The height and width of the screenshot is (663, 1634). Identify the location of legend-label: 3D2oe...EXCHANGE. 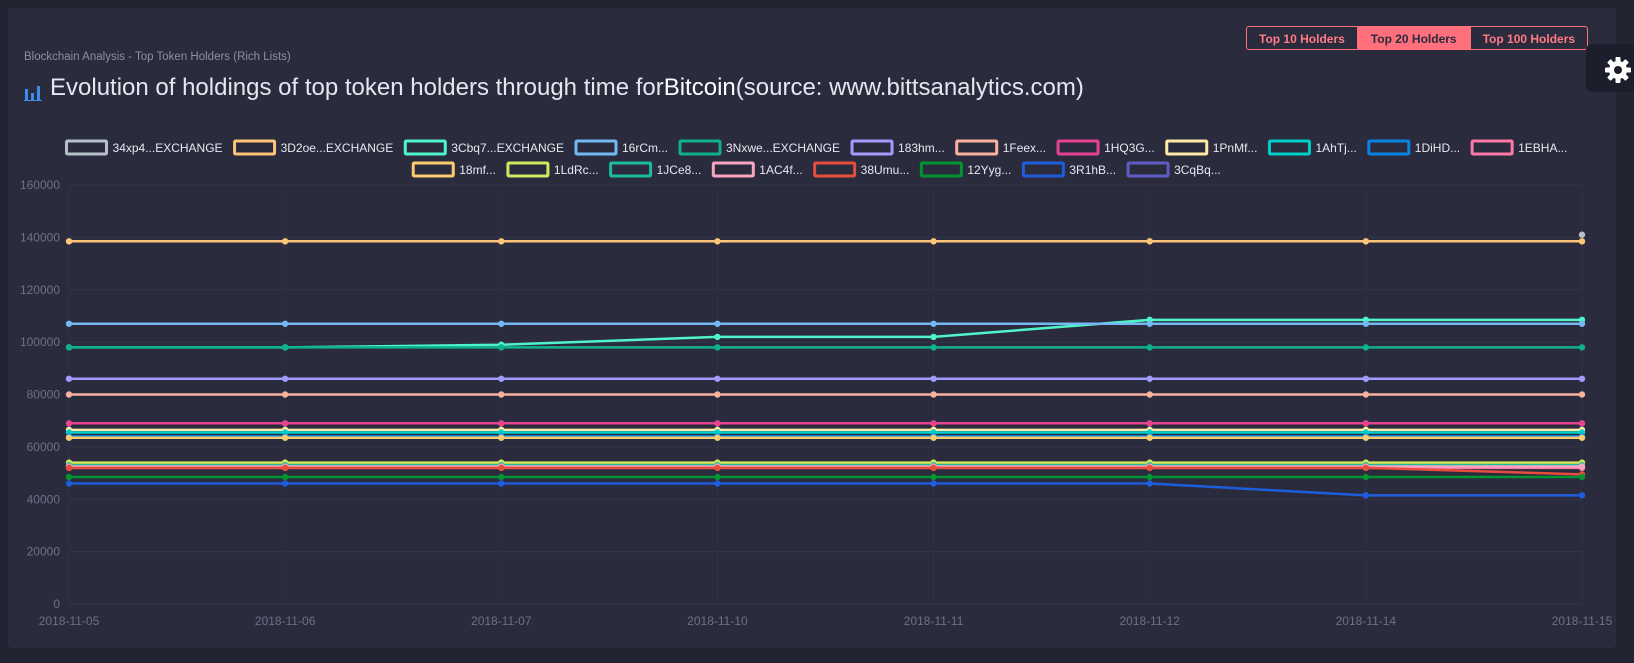
(337, 148).